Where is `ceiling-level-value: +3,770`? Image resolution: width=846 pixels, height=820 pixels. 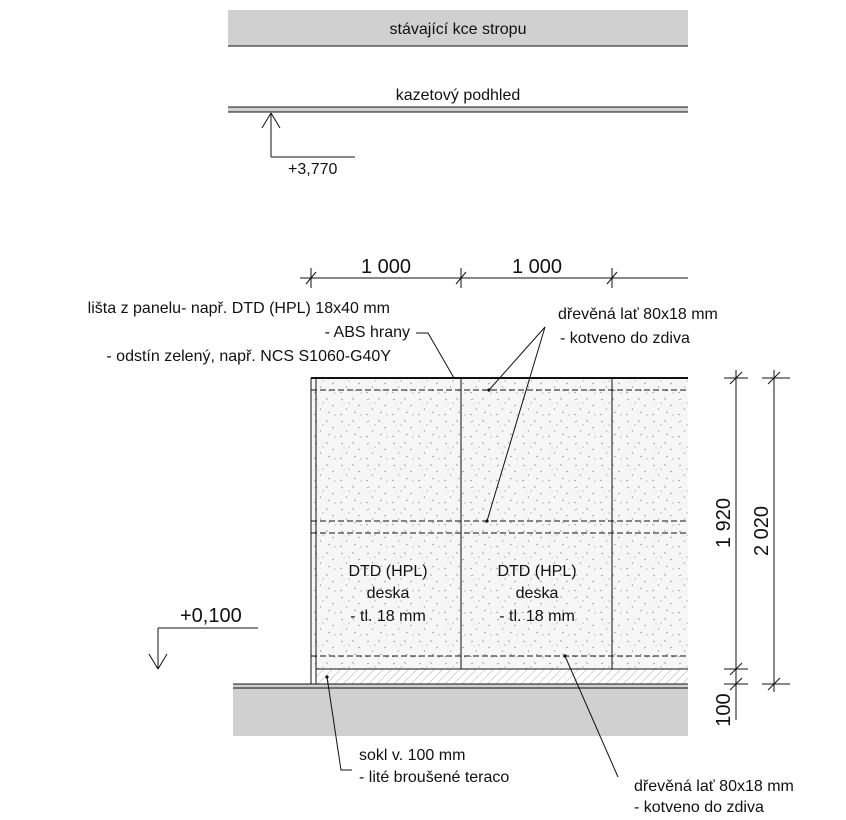 ceiling-level-value: +3,770 is located at coordinates (312, 169).